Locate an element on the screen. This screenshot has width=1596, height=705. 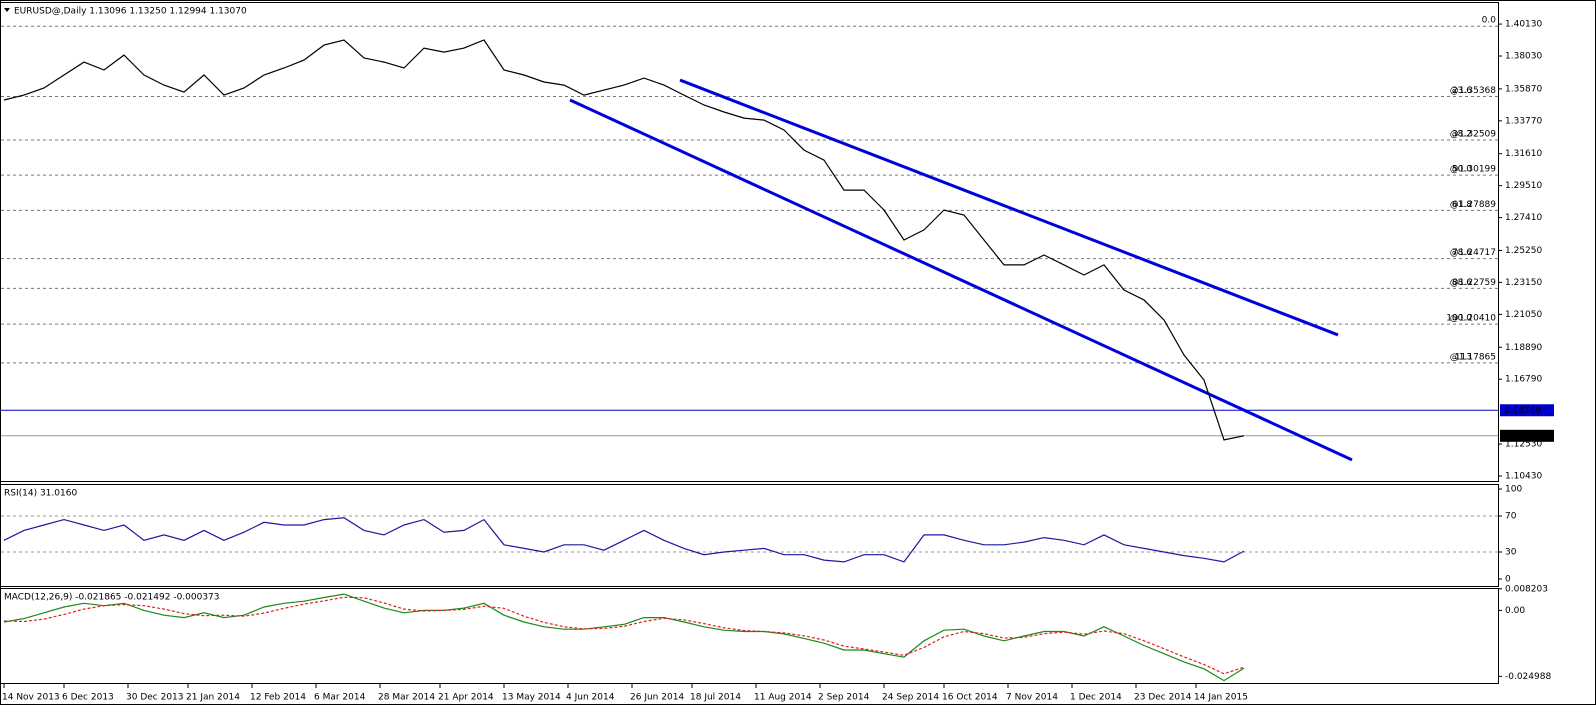
y-tick-label: 1.31610 is located at coordinates (1523, 154).